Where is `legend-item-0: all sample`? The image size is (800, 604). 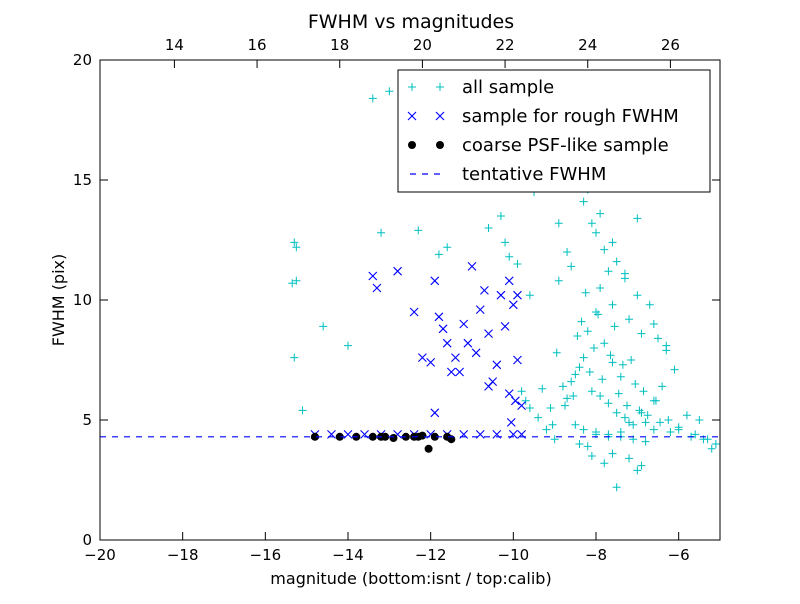
legend-item-0: all sample is located at coordinates (481, 87).